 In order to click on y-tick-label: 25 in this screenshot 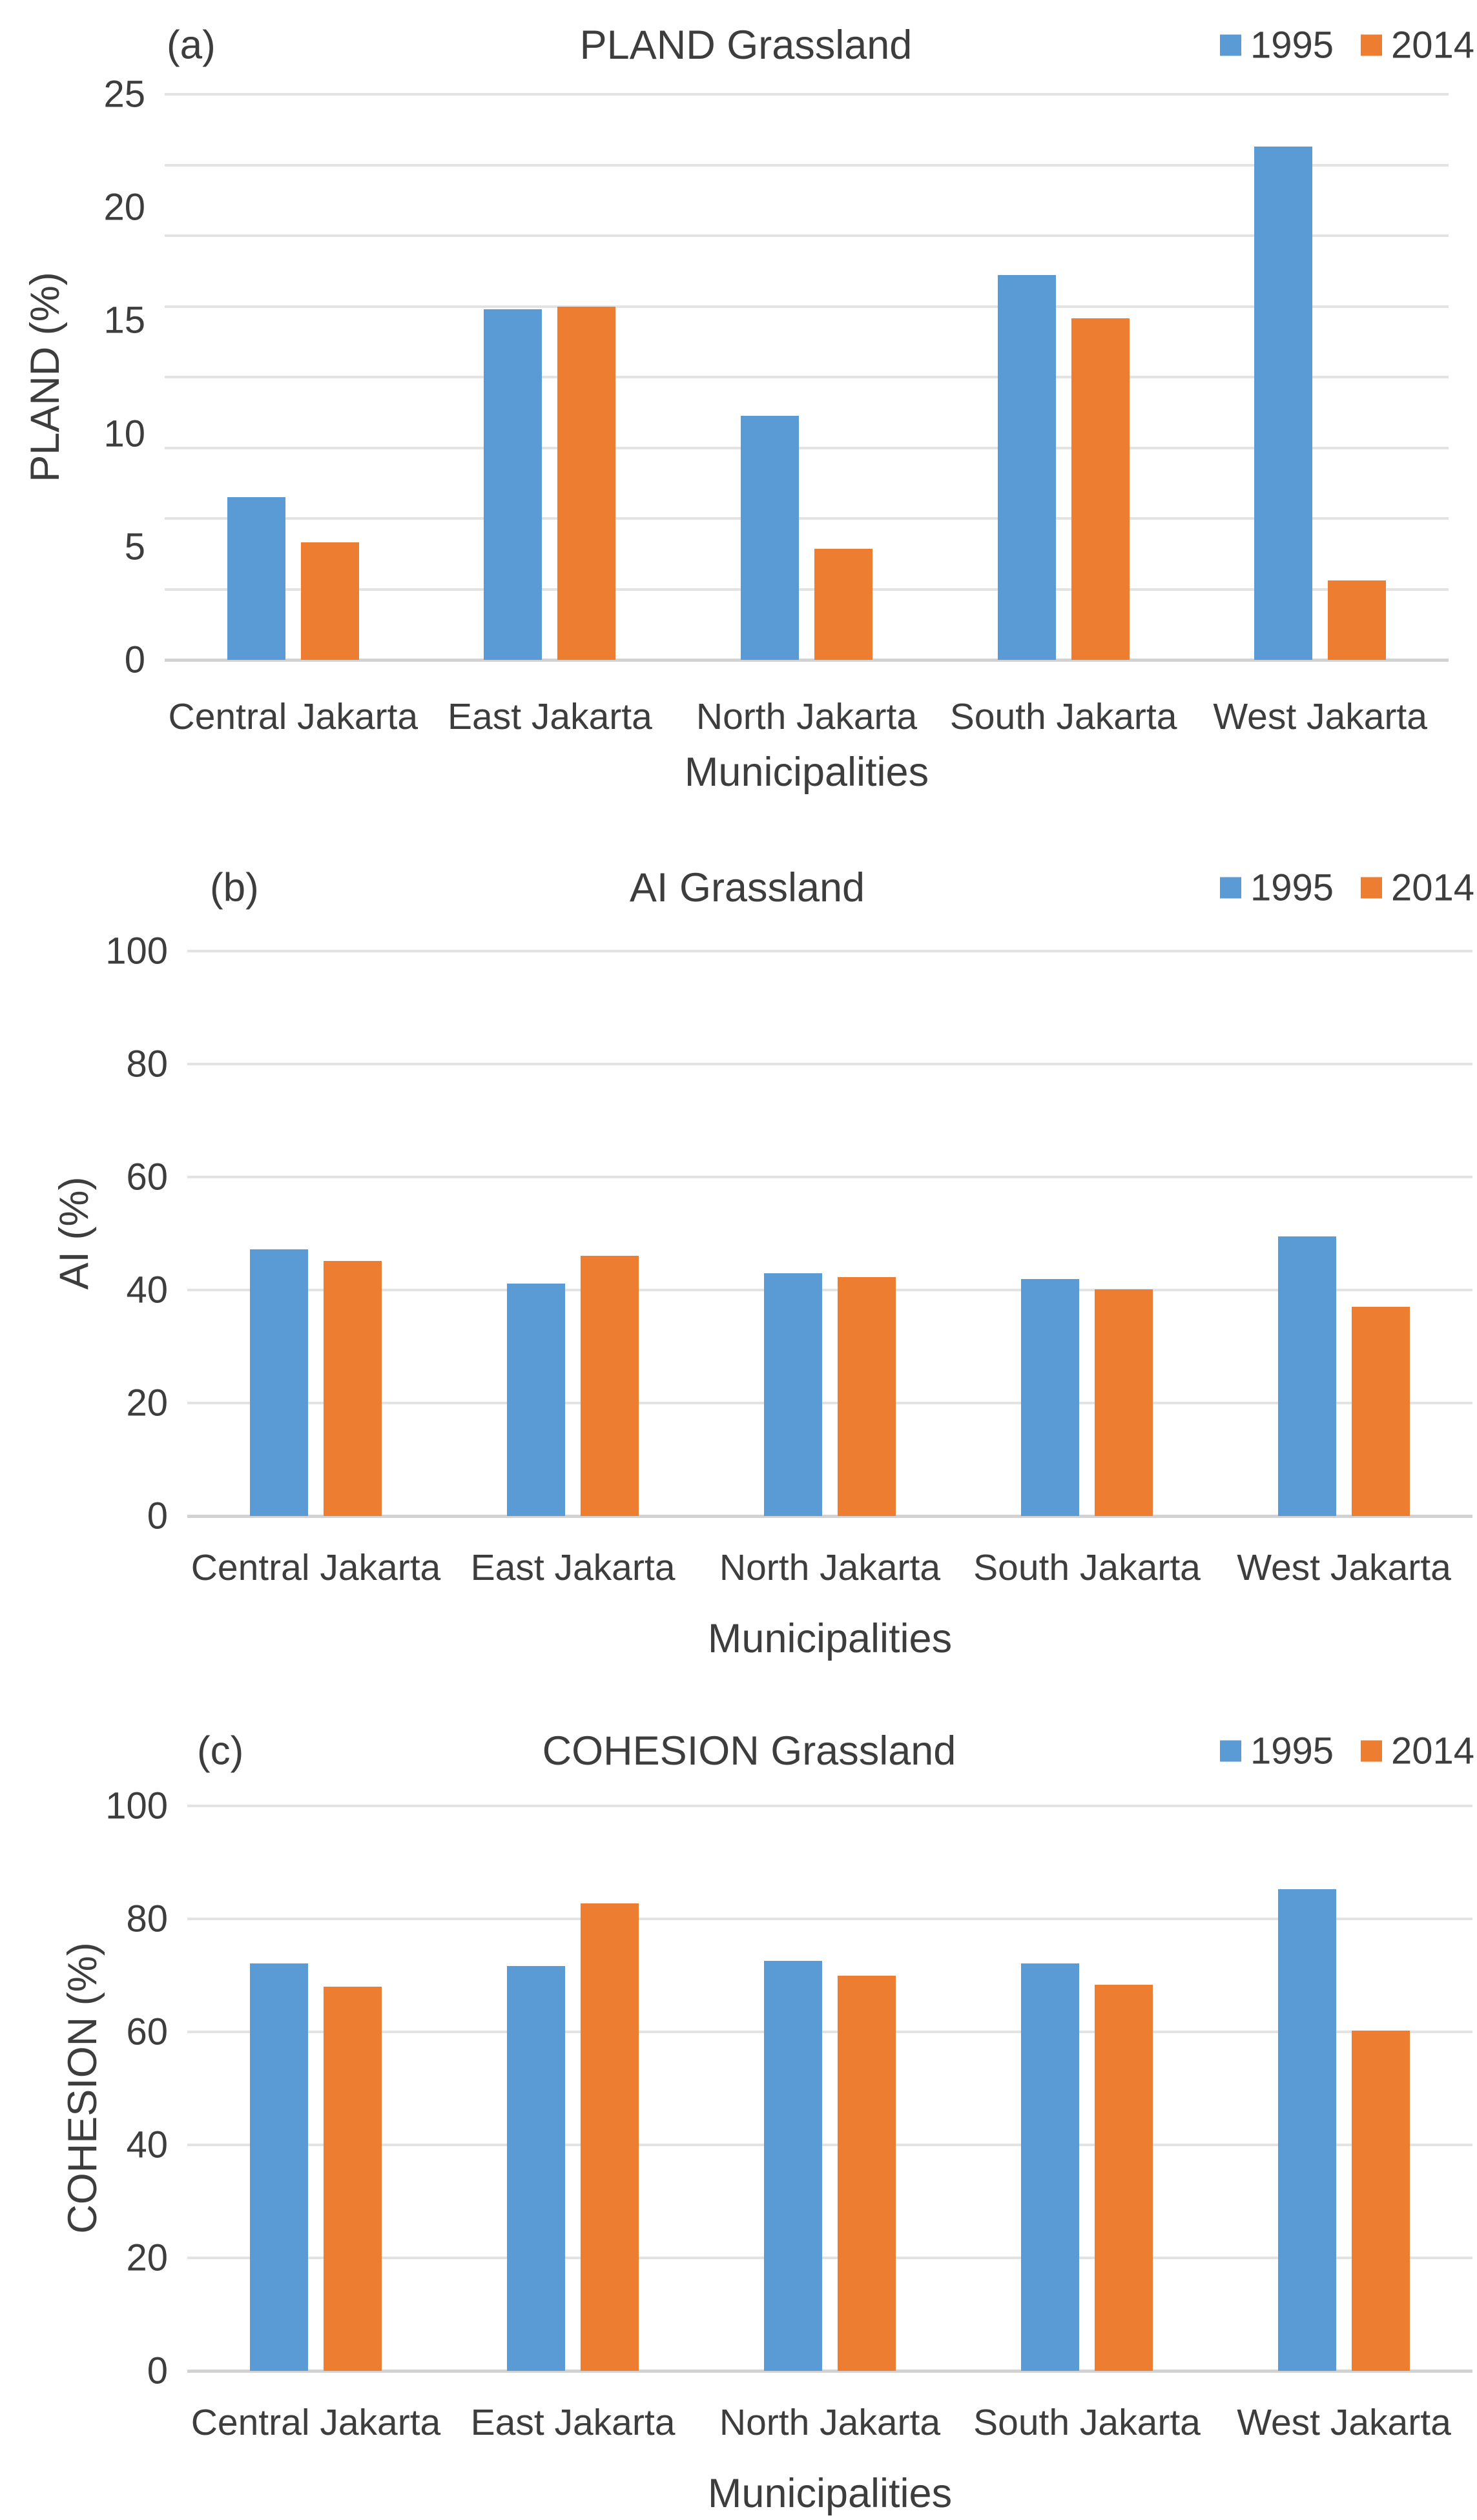, I will do `click(124, 94)`.